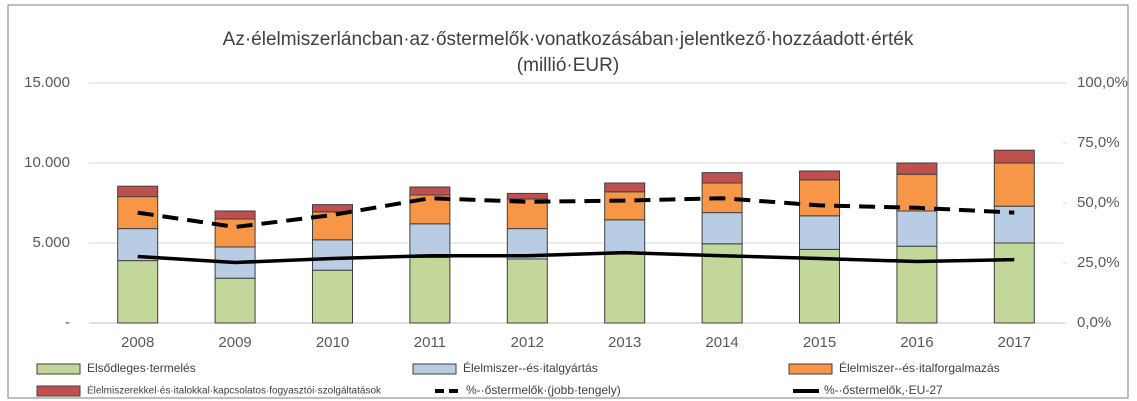  I want to click on y2-tick-label: 50,0%, so click(1098, 202).